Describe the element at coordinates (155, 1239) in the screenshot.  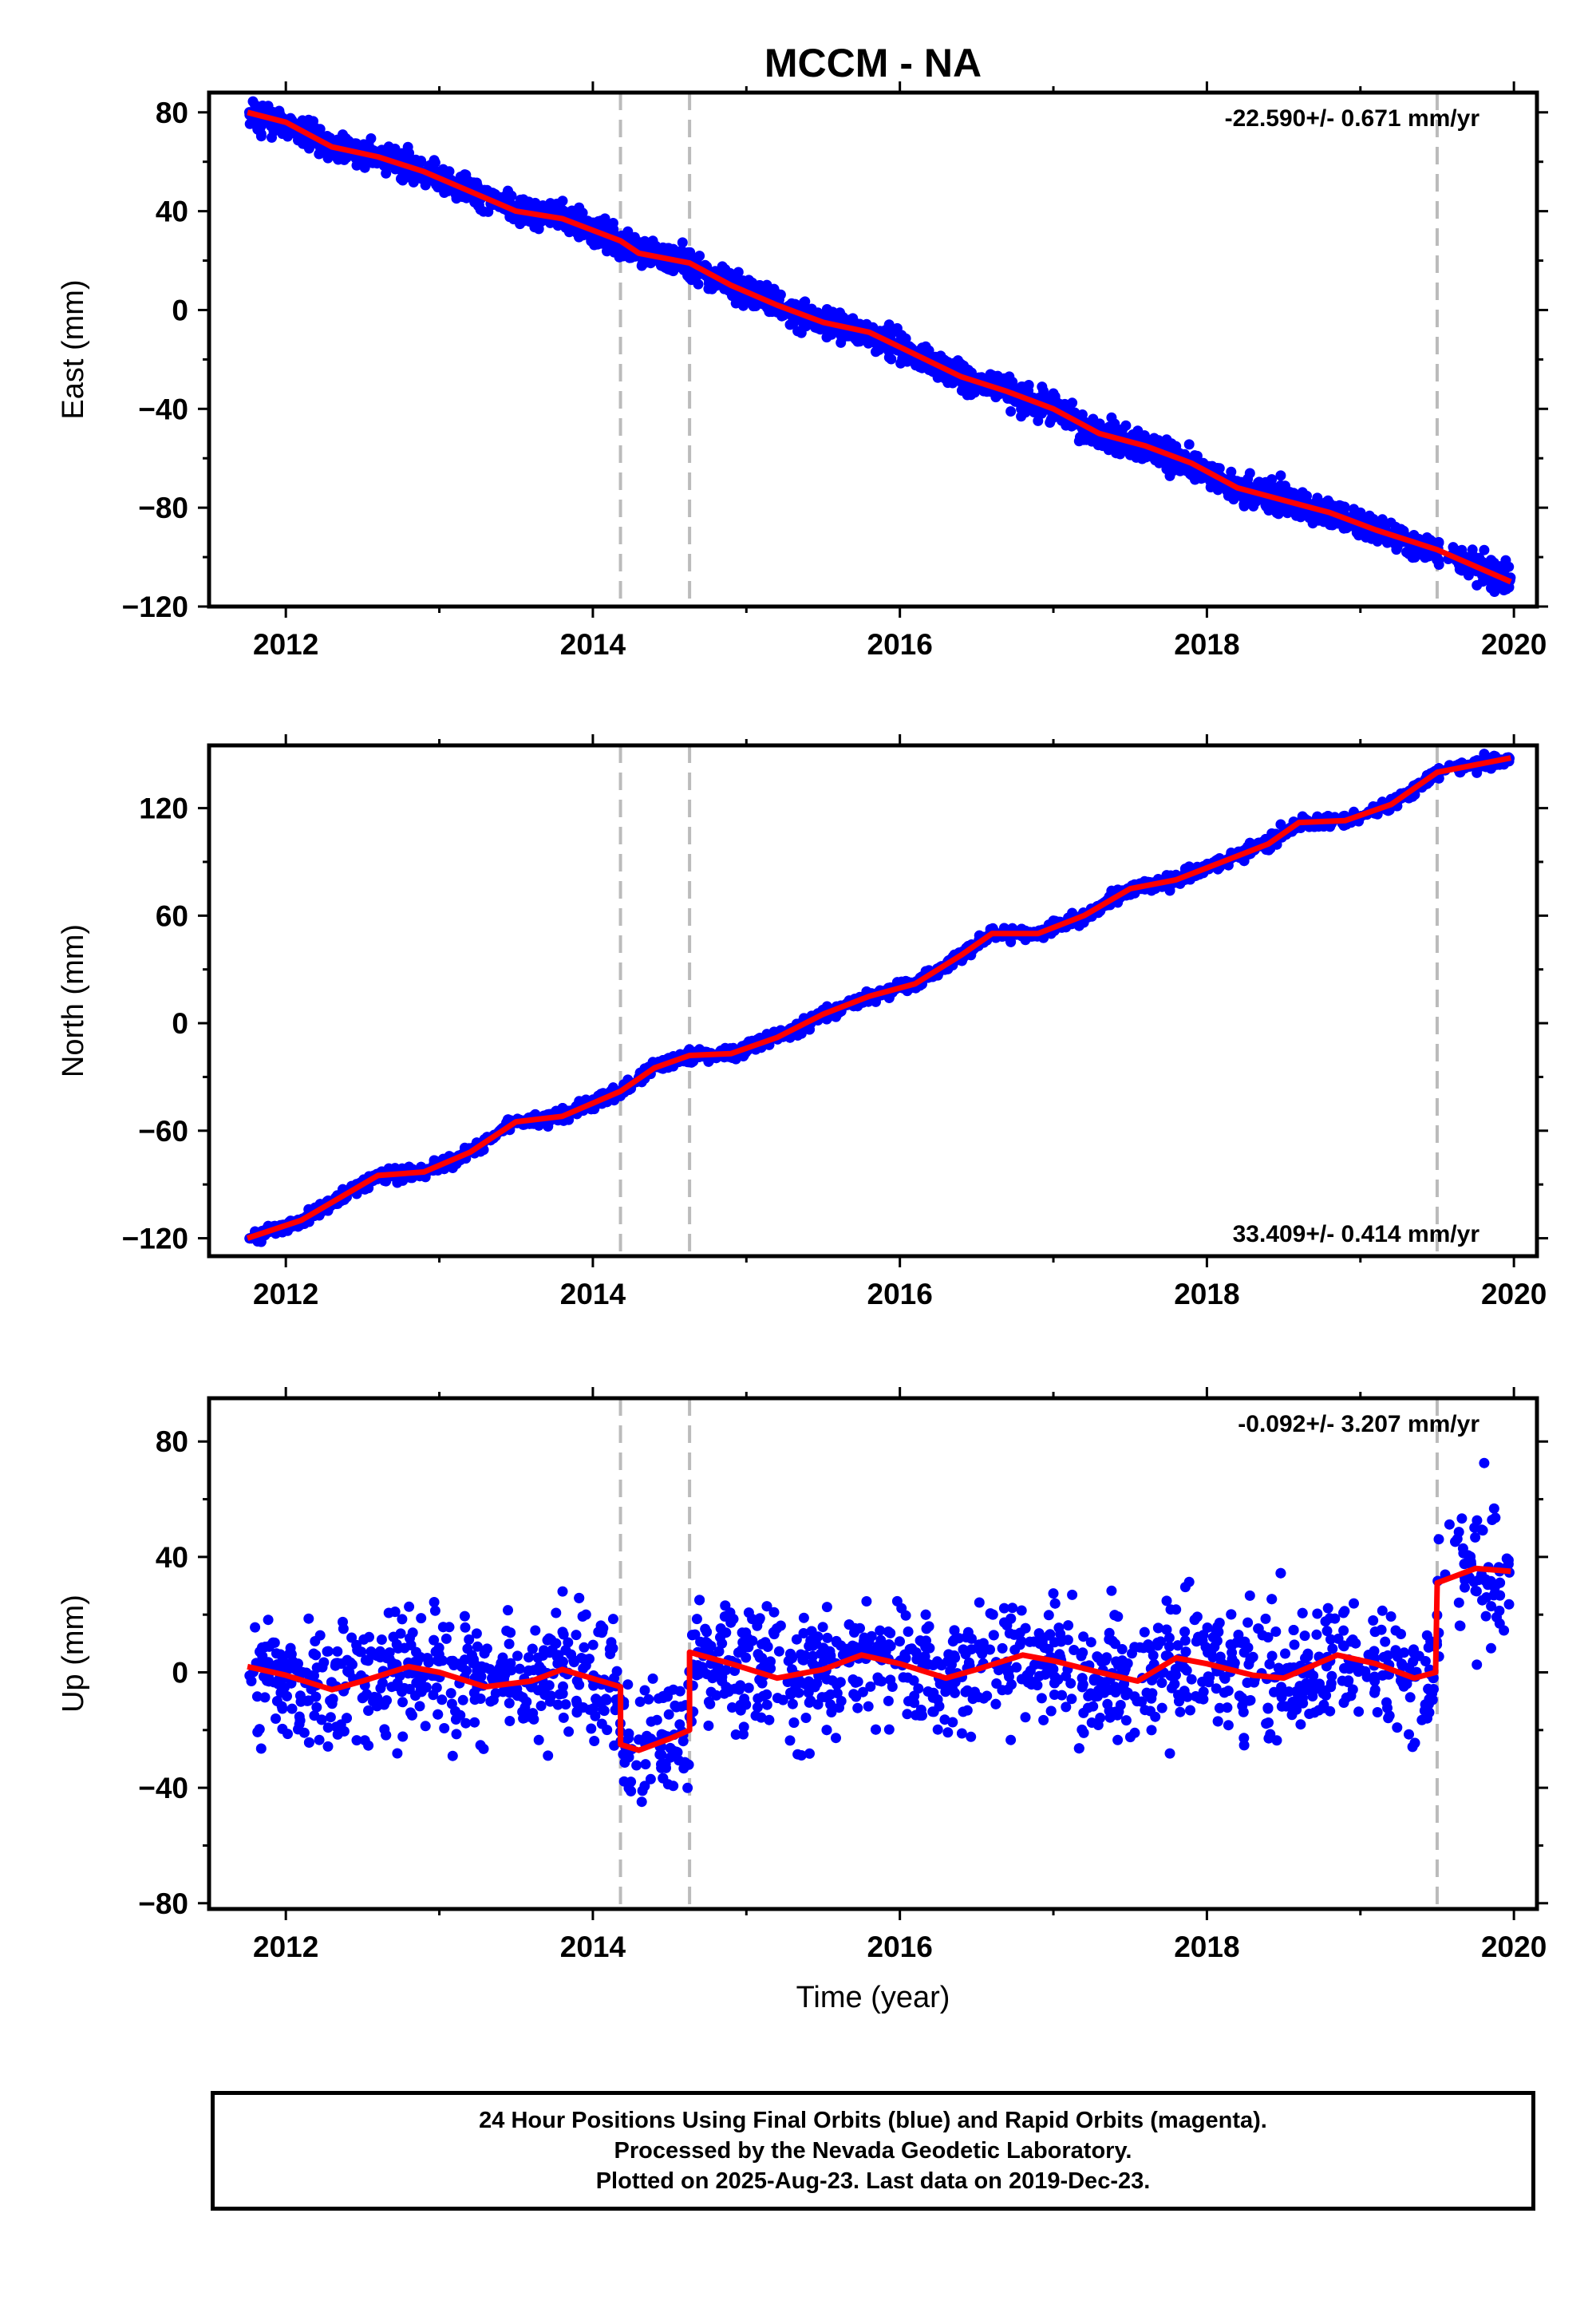
I see `y-tick-label: −120` at that location.